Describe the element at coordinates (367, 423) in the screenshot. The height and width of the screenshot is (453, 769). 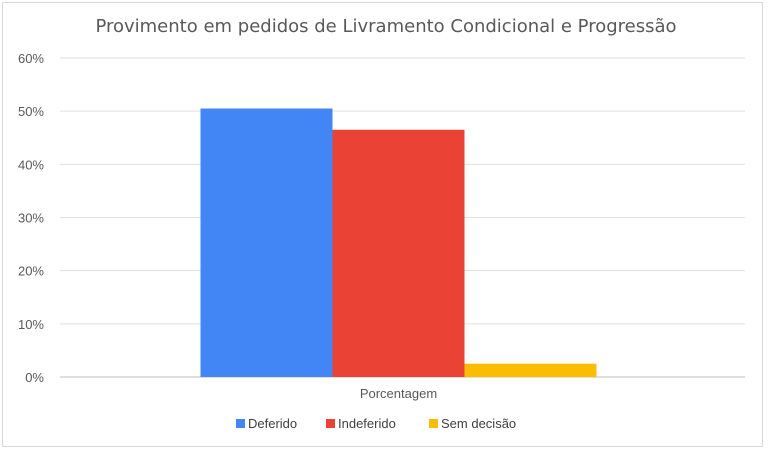
I see `legend-label: Indeferido` at that location.